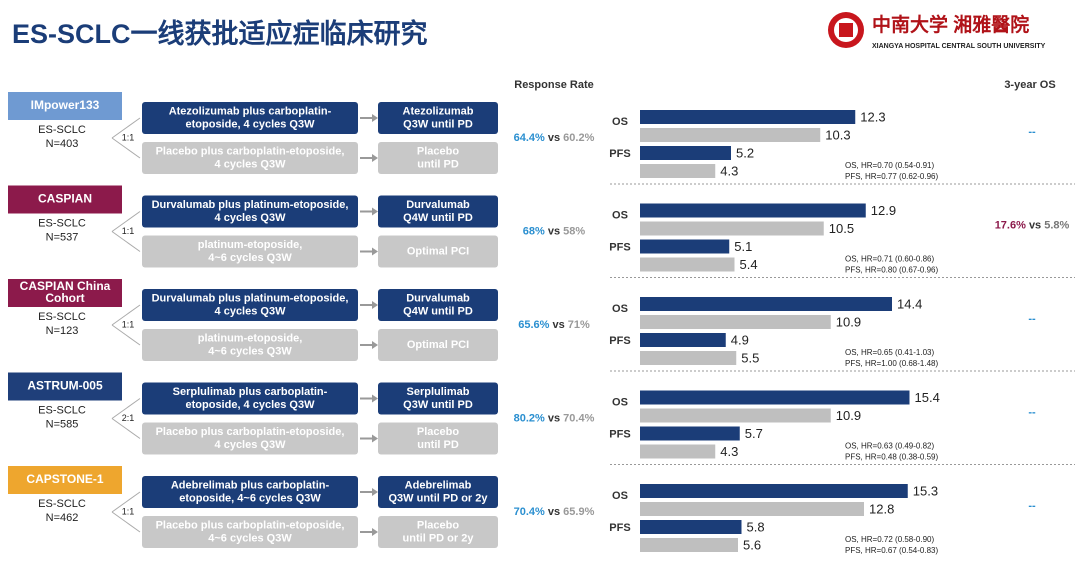 This screenshot has width=1080, height=566. I want to click on bar-label: 5.8, so click(756, 526).